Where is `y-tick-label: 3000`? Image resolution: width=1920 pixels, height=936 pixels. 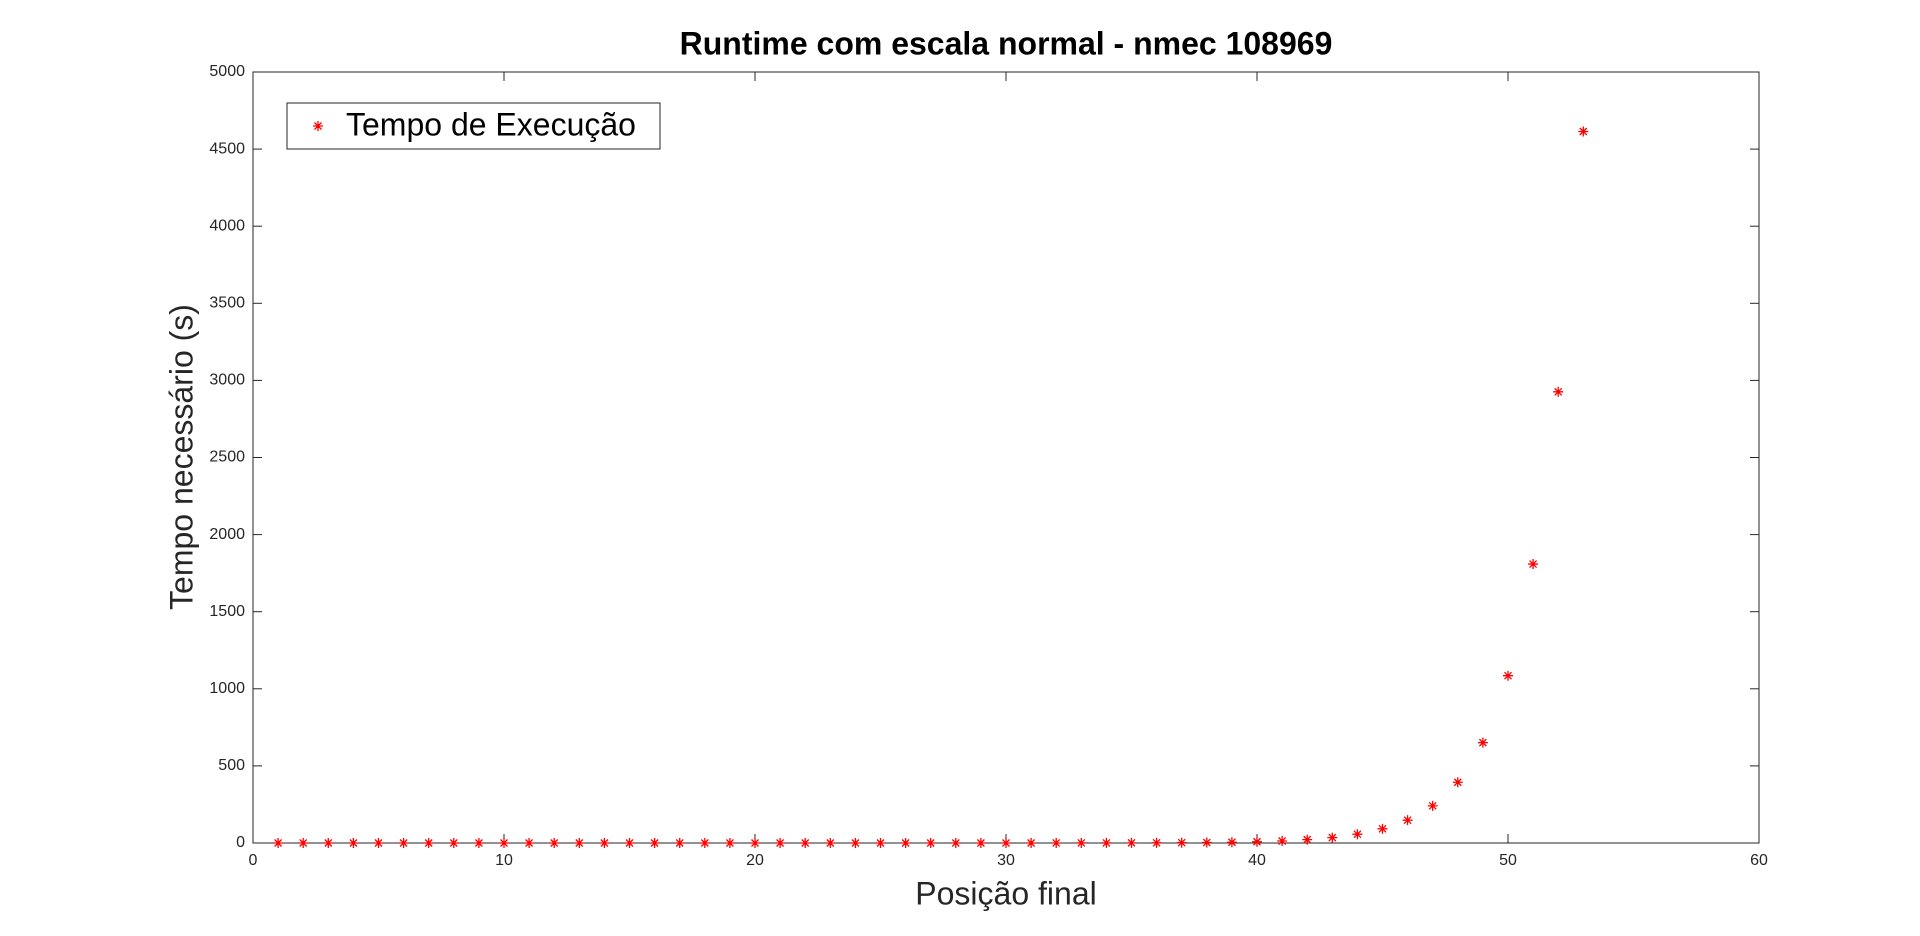 y-tick-label: 3000 is located at coordinates (227, 380).